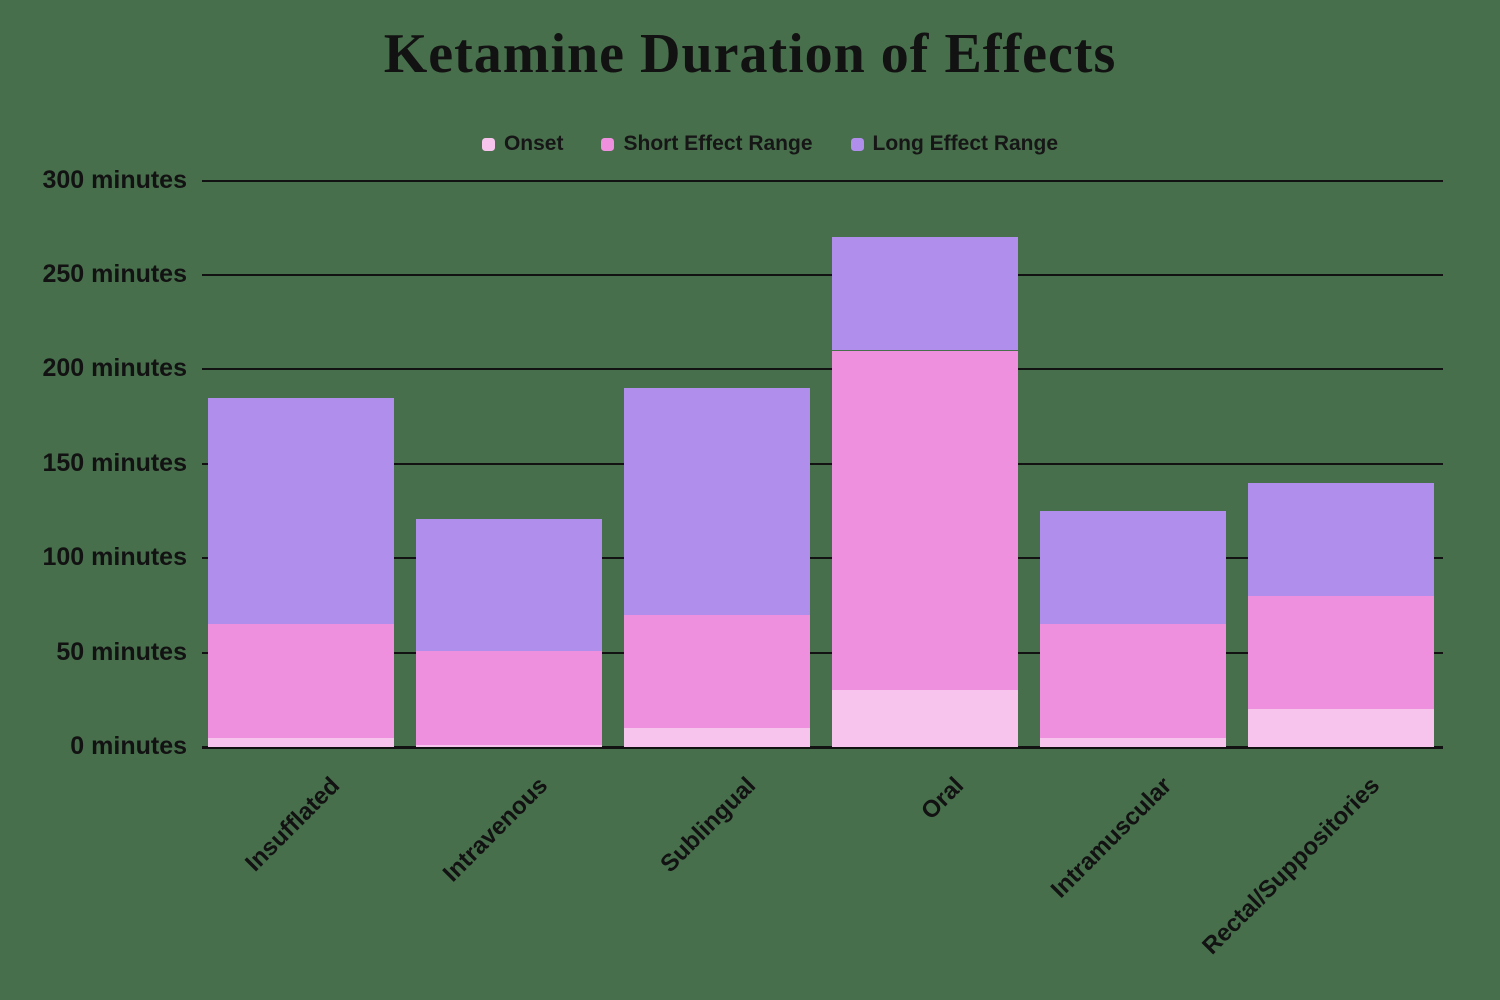 The width and height of the screenshot is (1500, 1000). I want to click on x-axis-label-intravenous: Intravenous, so click(495, 830).